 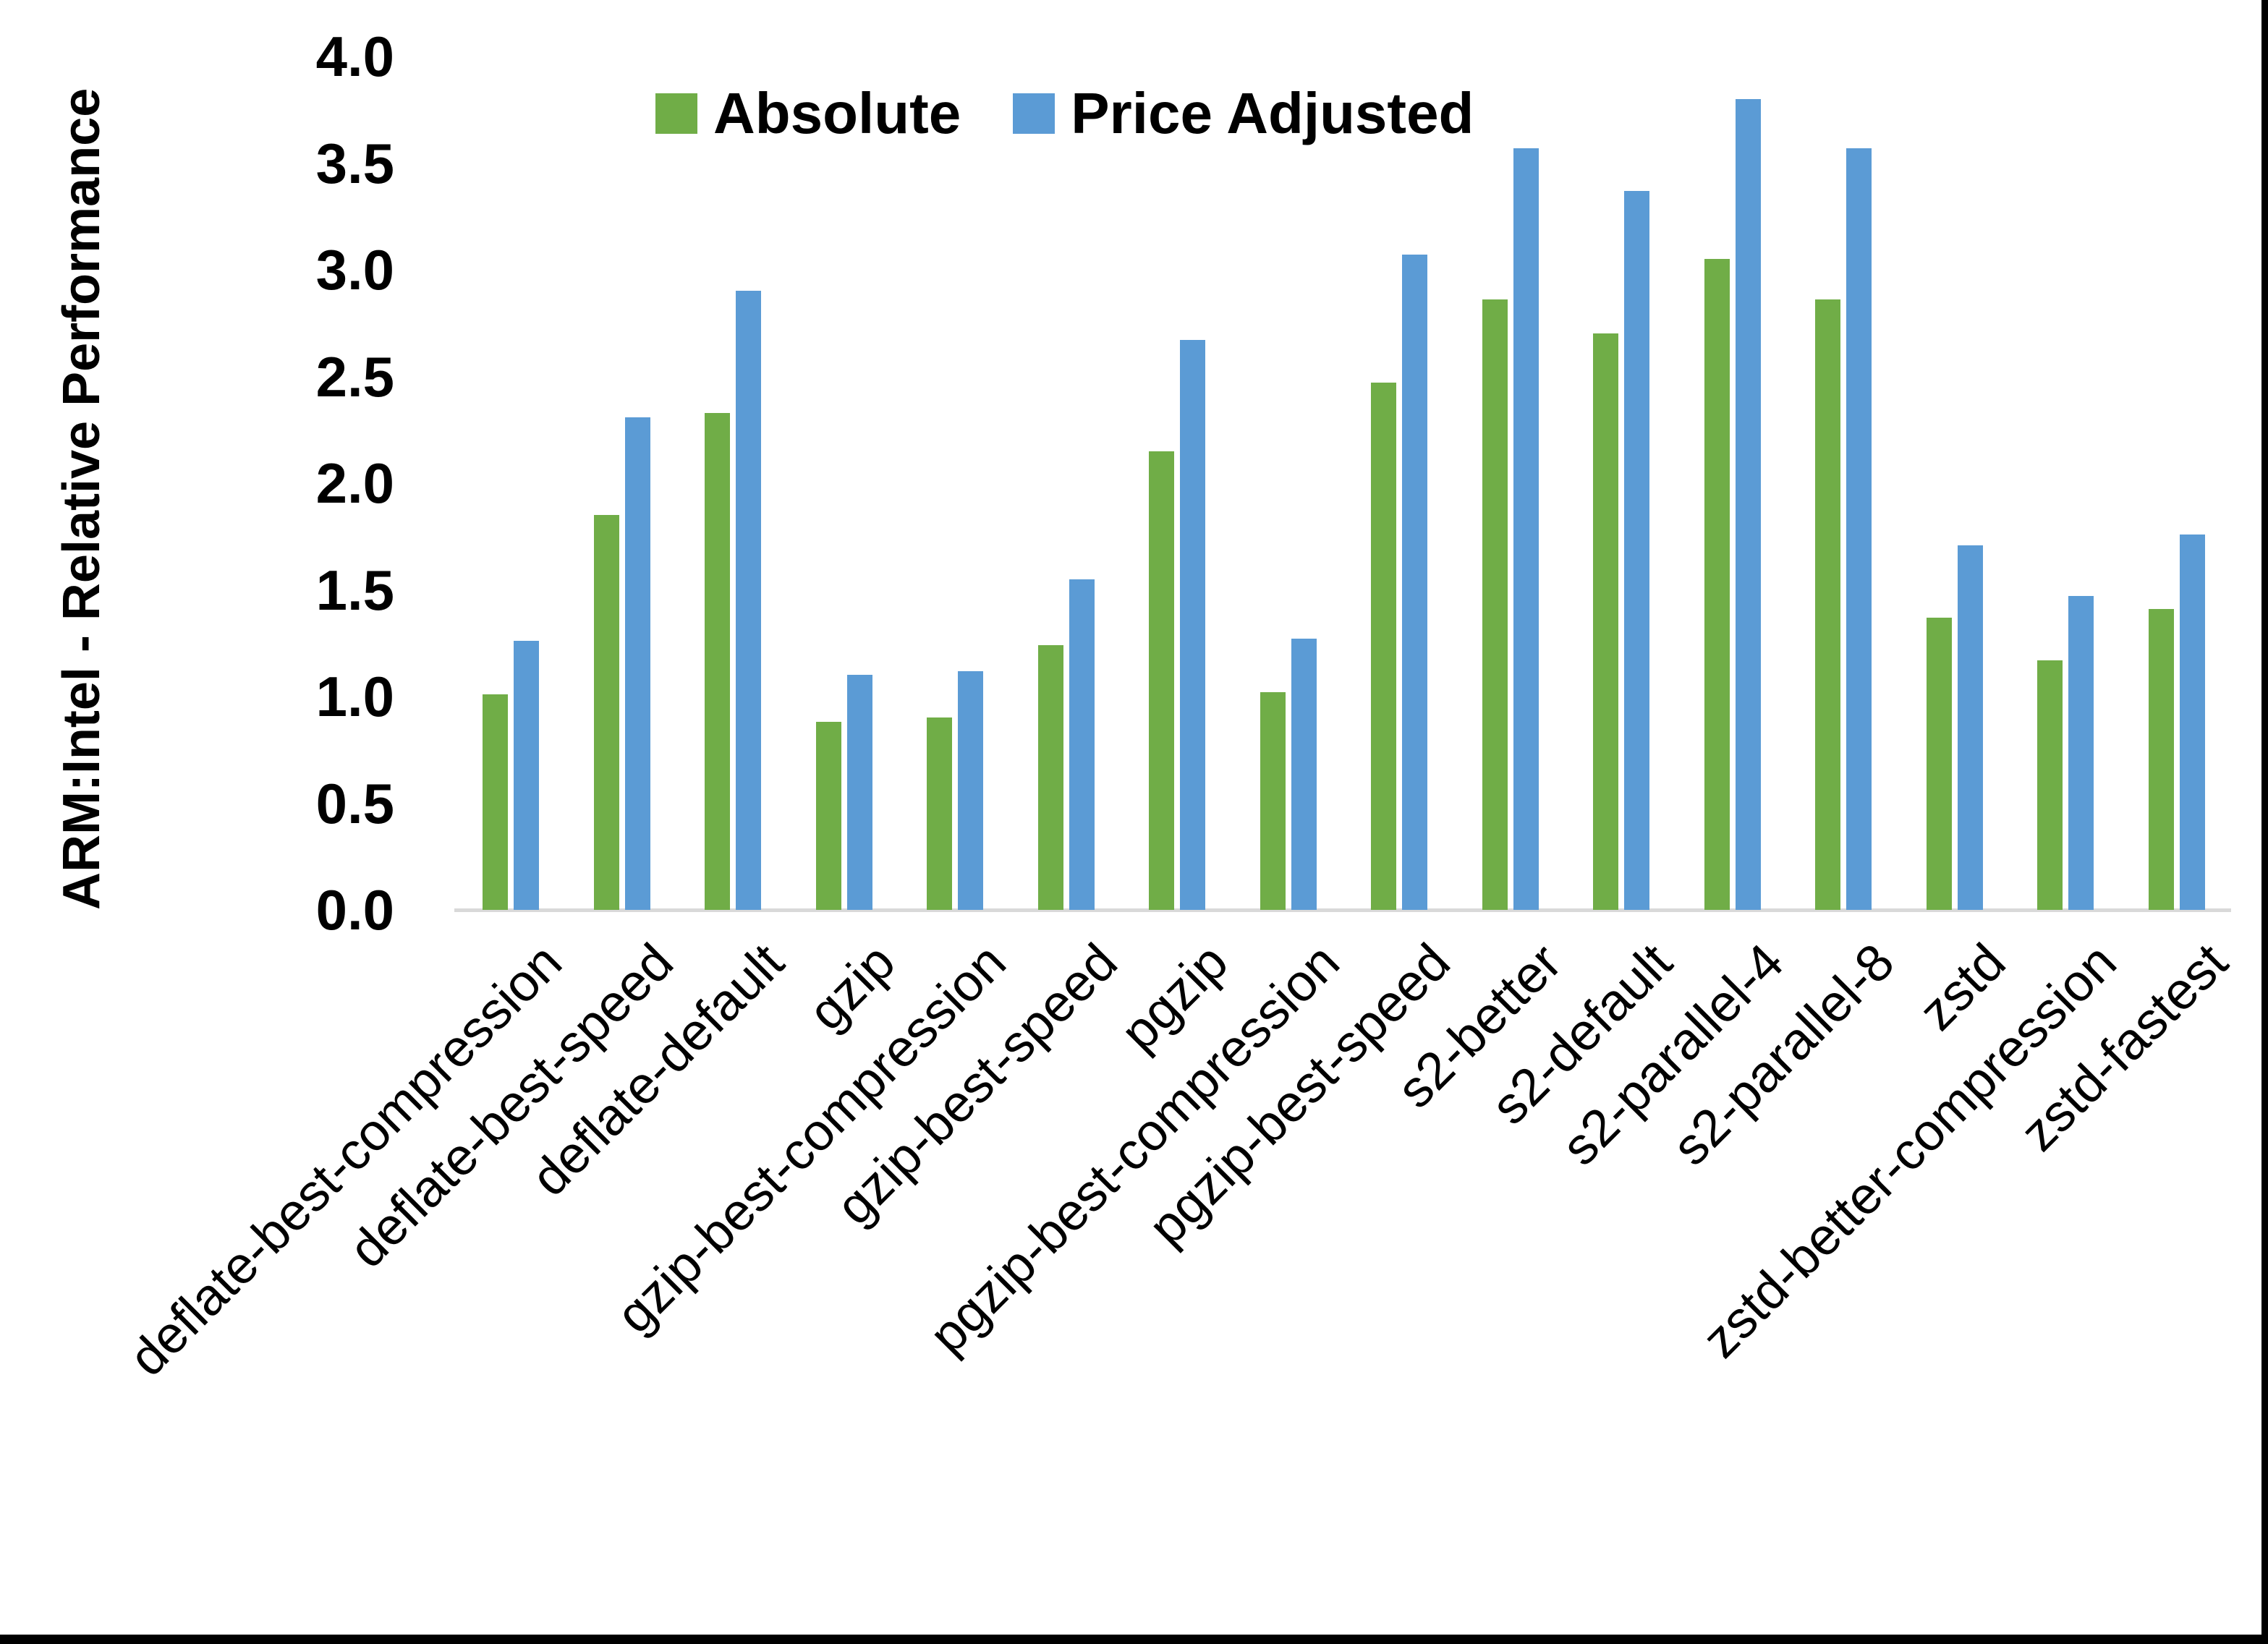 I want to click on bar-price-adjusted-s2-better, so click(x=1526, y=529).